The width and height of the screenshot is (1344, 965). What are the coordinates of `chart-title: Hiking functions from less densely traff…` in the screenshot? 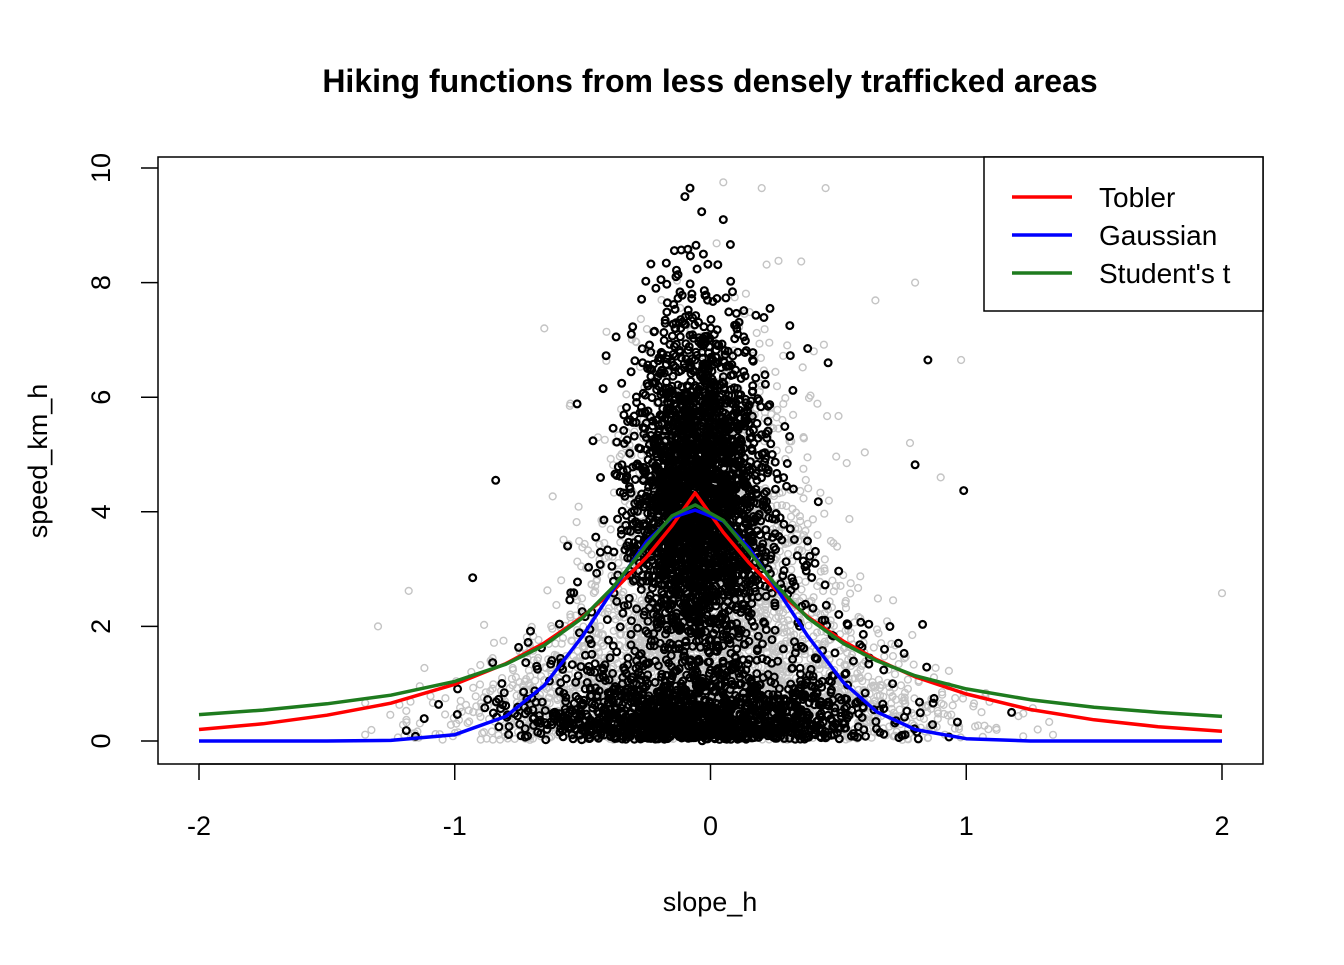 It's located at (709, 81).